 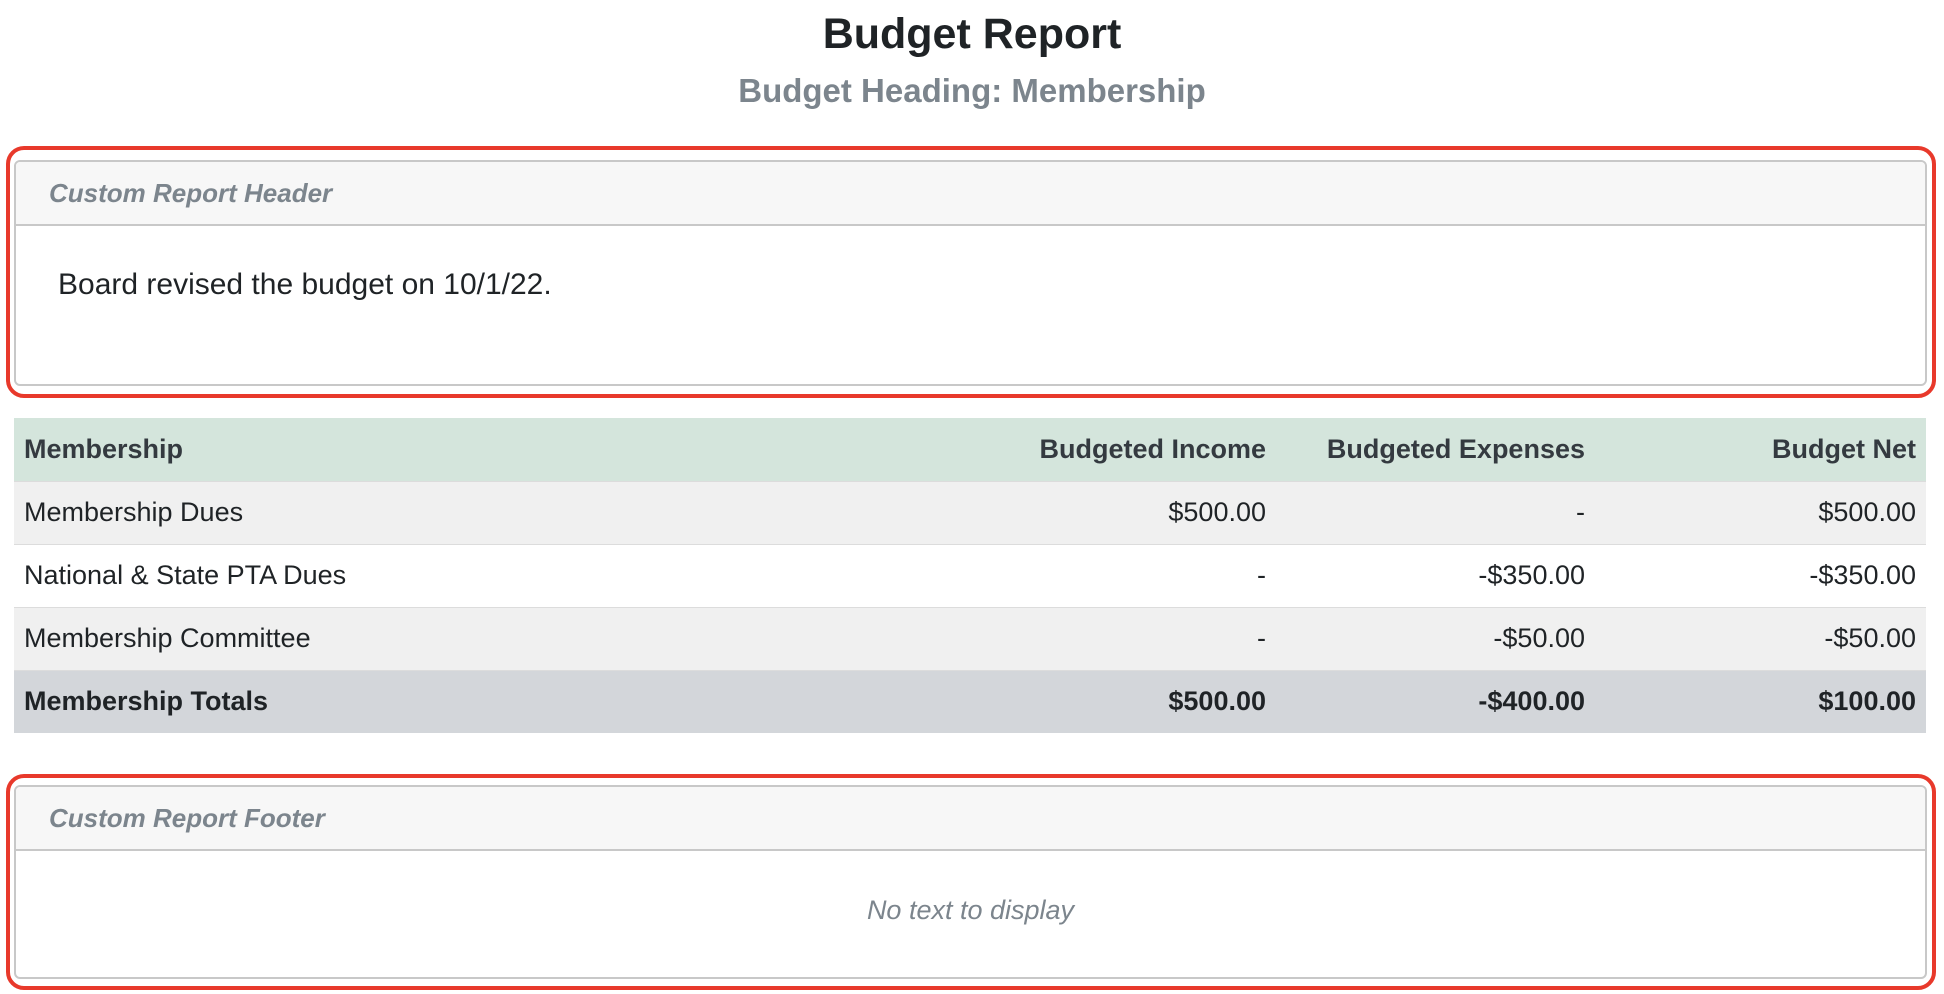 What do you see at coordinates (474, 513) in the screenshot?
I see `row-name: Membership Dues` at bounding box center [474, 513].